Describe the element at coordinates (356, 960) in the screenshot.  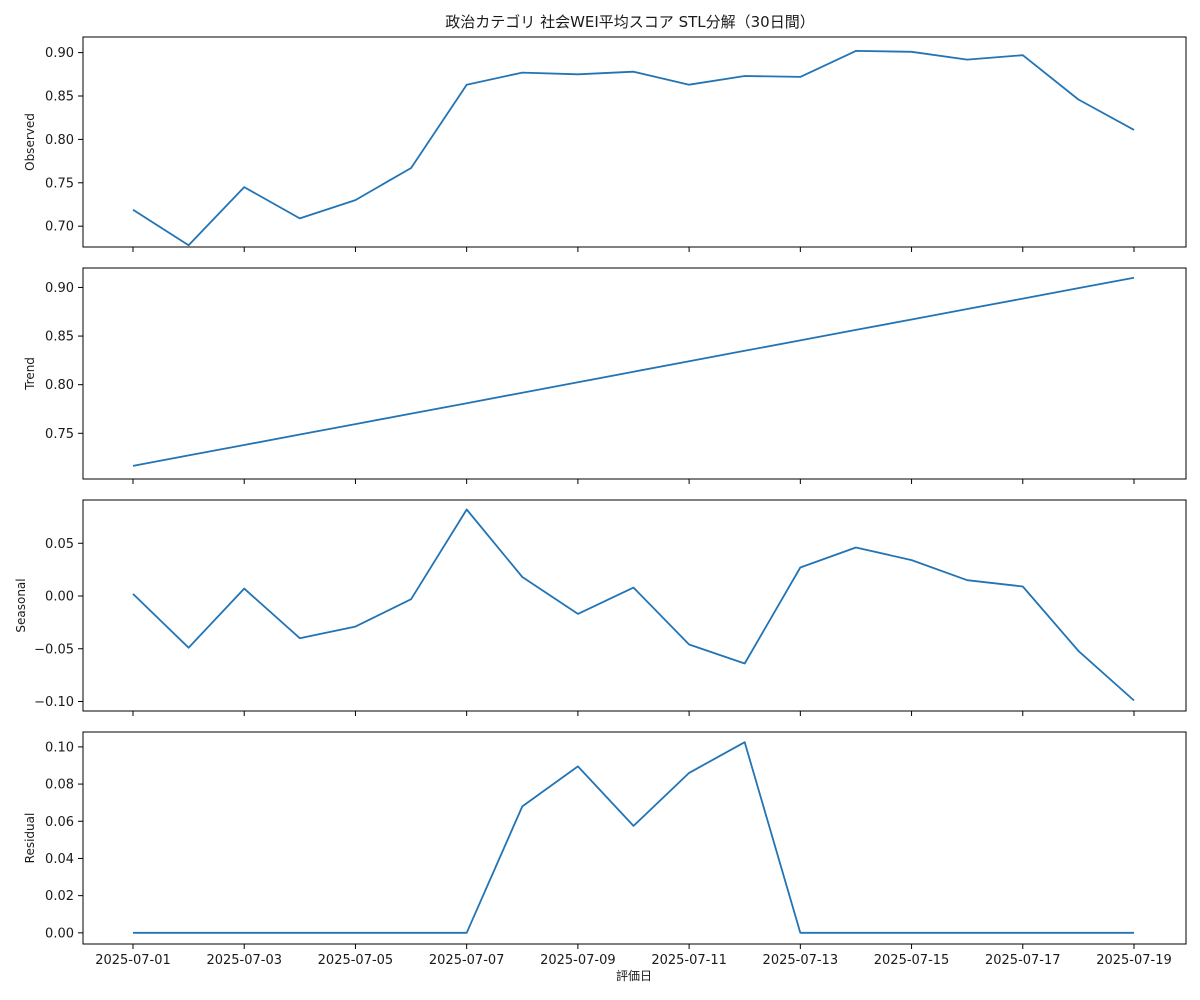
I see `x-tick-label: 2025-07-05` at that location.